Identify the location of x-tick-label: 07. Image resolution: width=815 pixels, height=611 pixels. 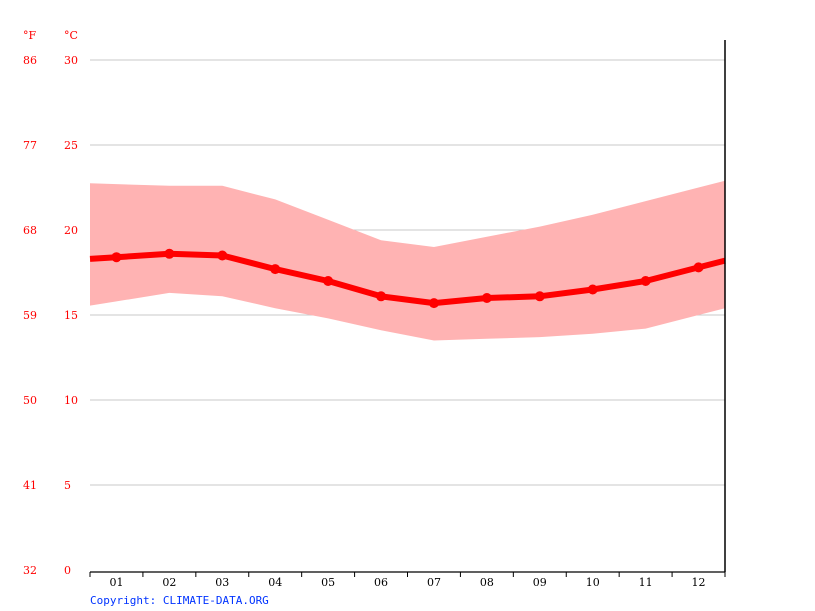
(434, 582).